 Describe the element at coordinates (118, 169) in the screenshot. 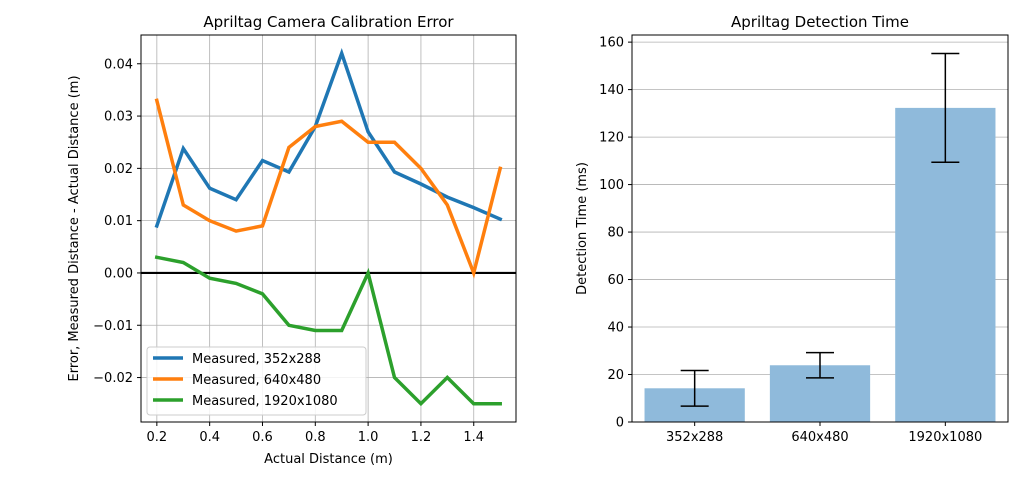

I see `y-tick-label: 0.02` at that location.